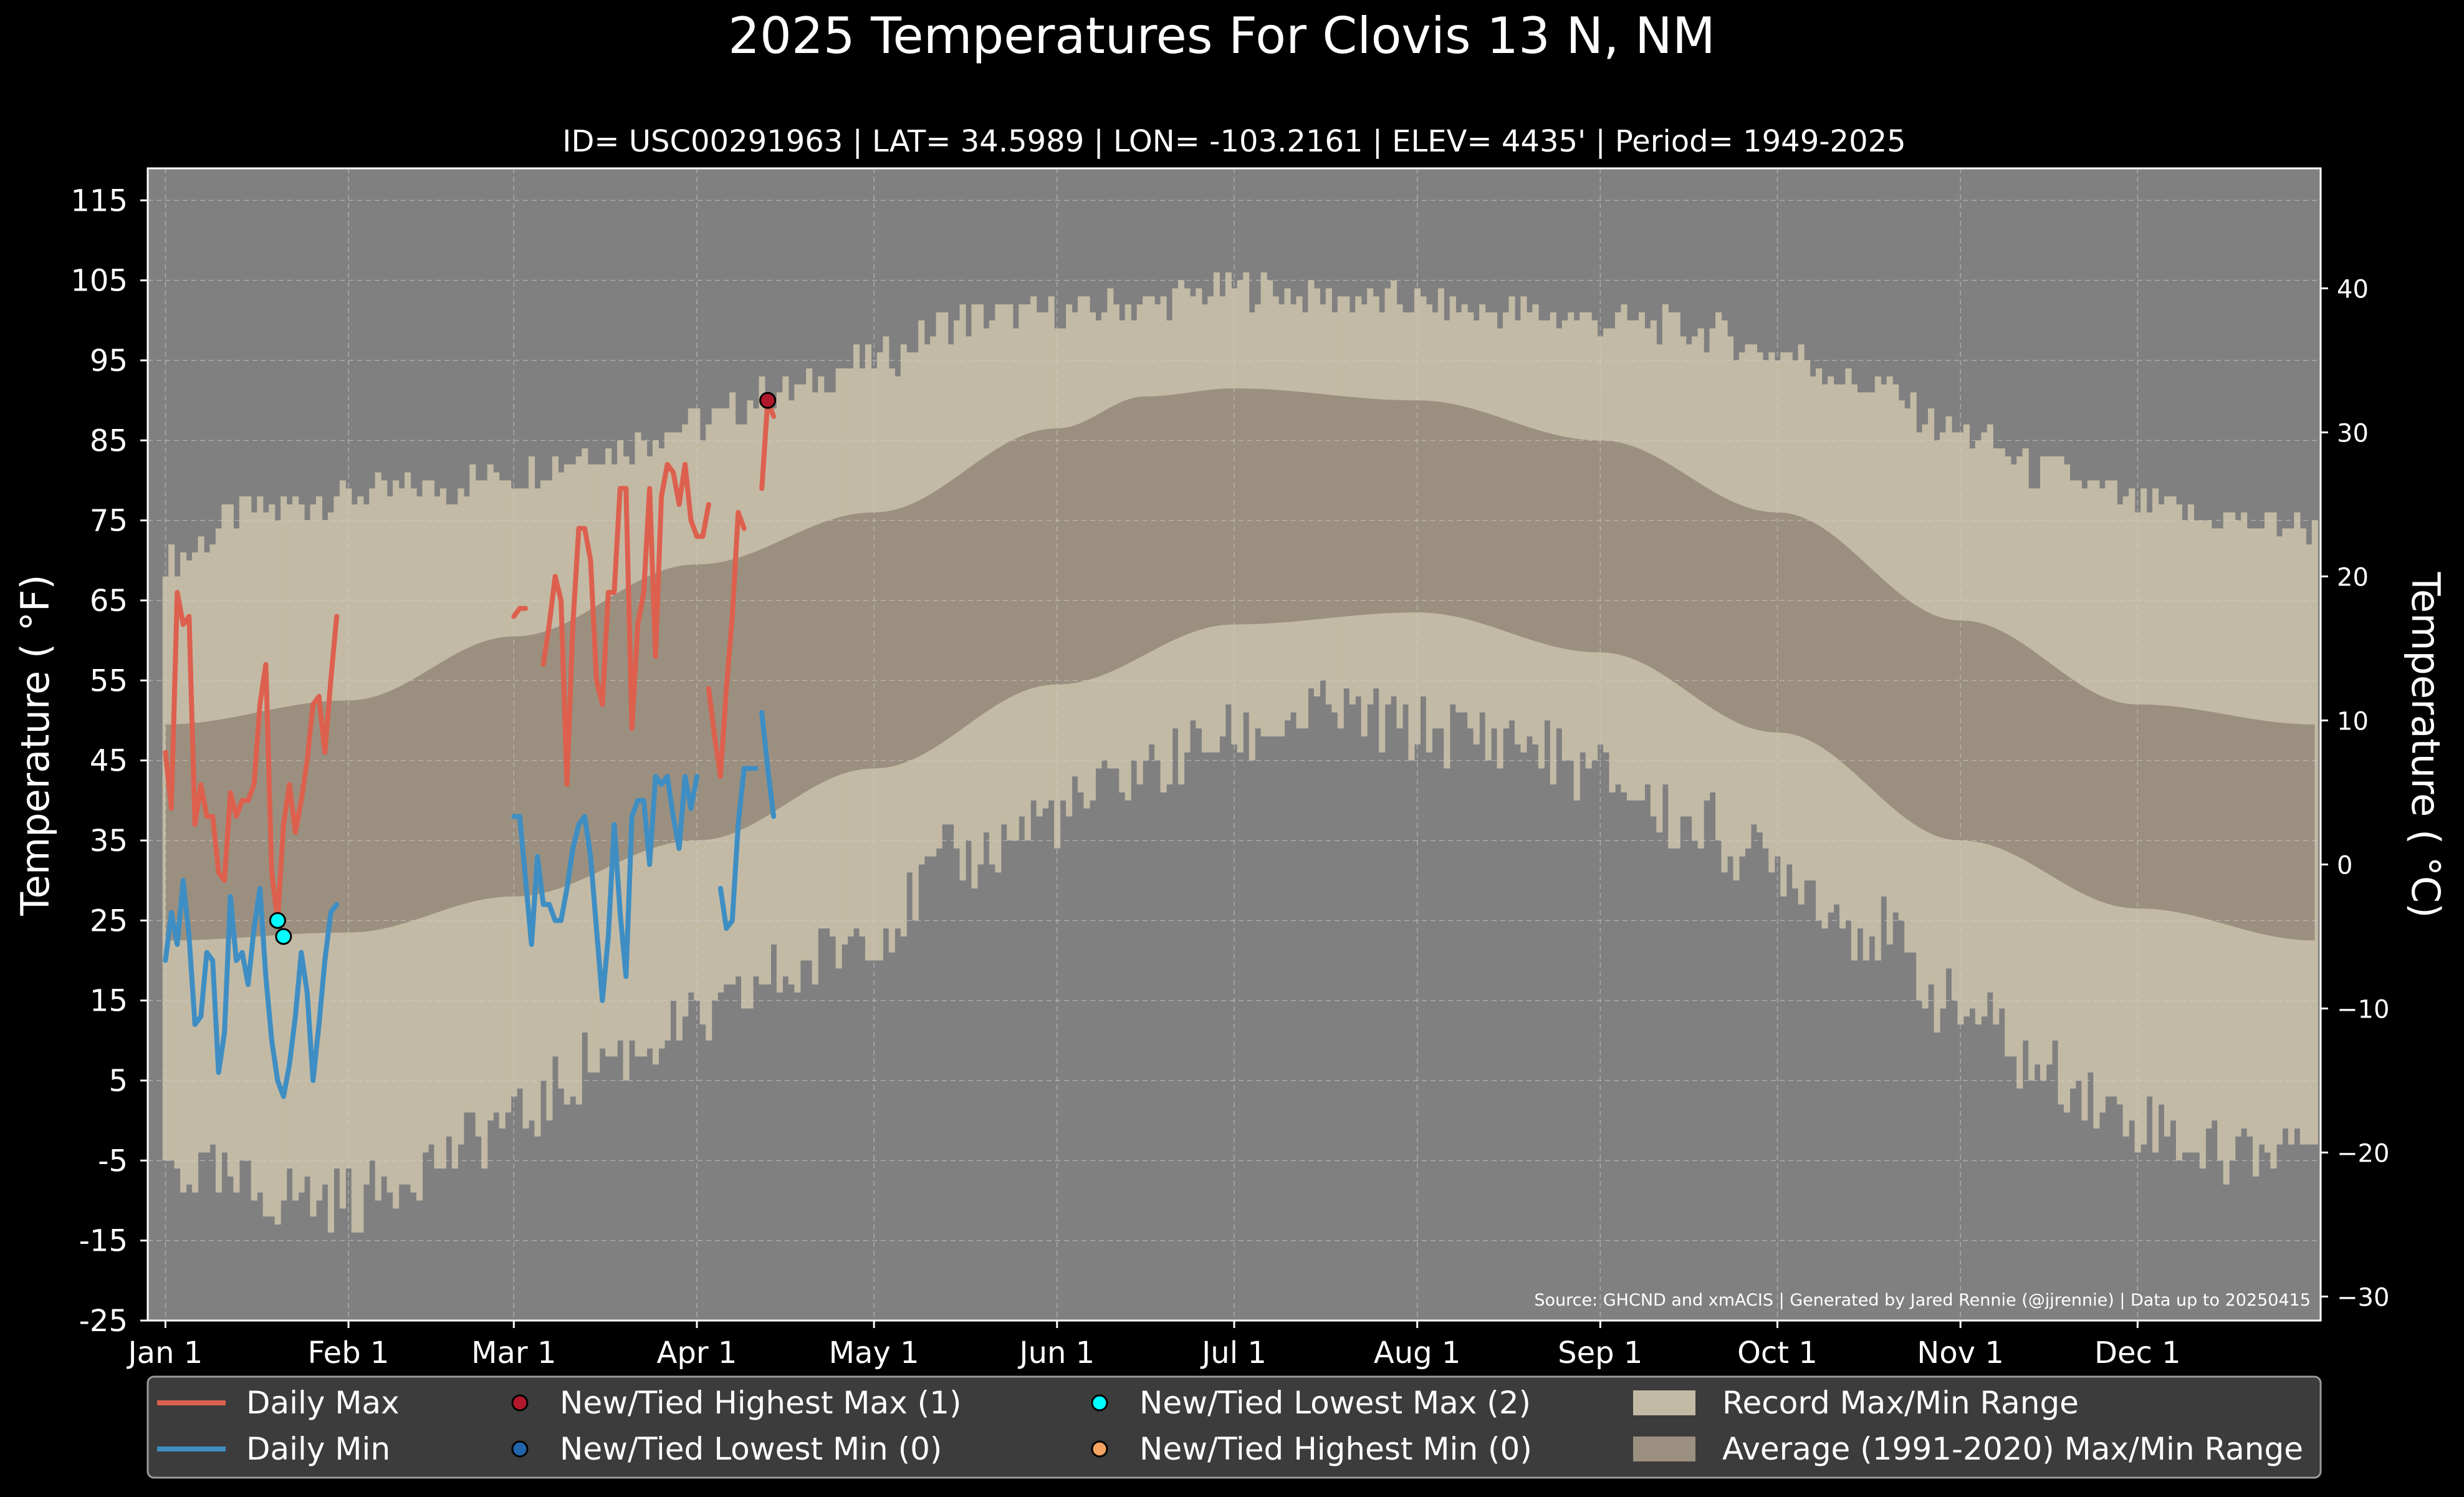 Image resolution: width=2464 pixels, height=1497 pixels. I want to click on y-tick-label-right: −20, so click(2363, 1154).